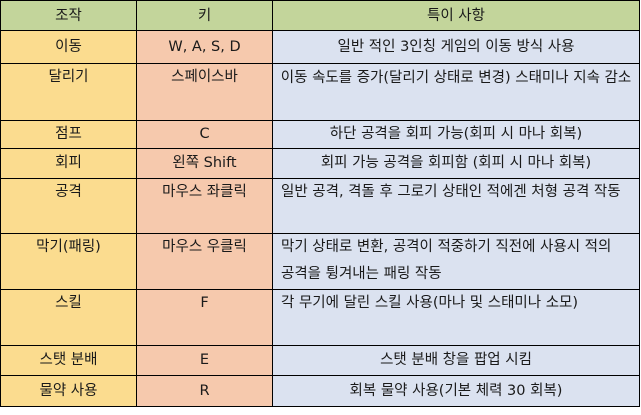 The height and width of the screenshot is (415, 641). I want to click on key-cell: 스페이스바, so click(204, 92).